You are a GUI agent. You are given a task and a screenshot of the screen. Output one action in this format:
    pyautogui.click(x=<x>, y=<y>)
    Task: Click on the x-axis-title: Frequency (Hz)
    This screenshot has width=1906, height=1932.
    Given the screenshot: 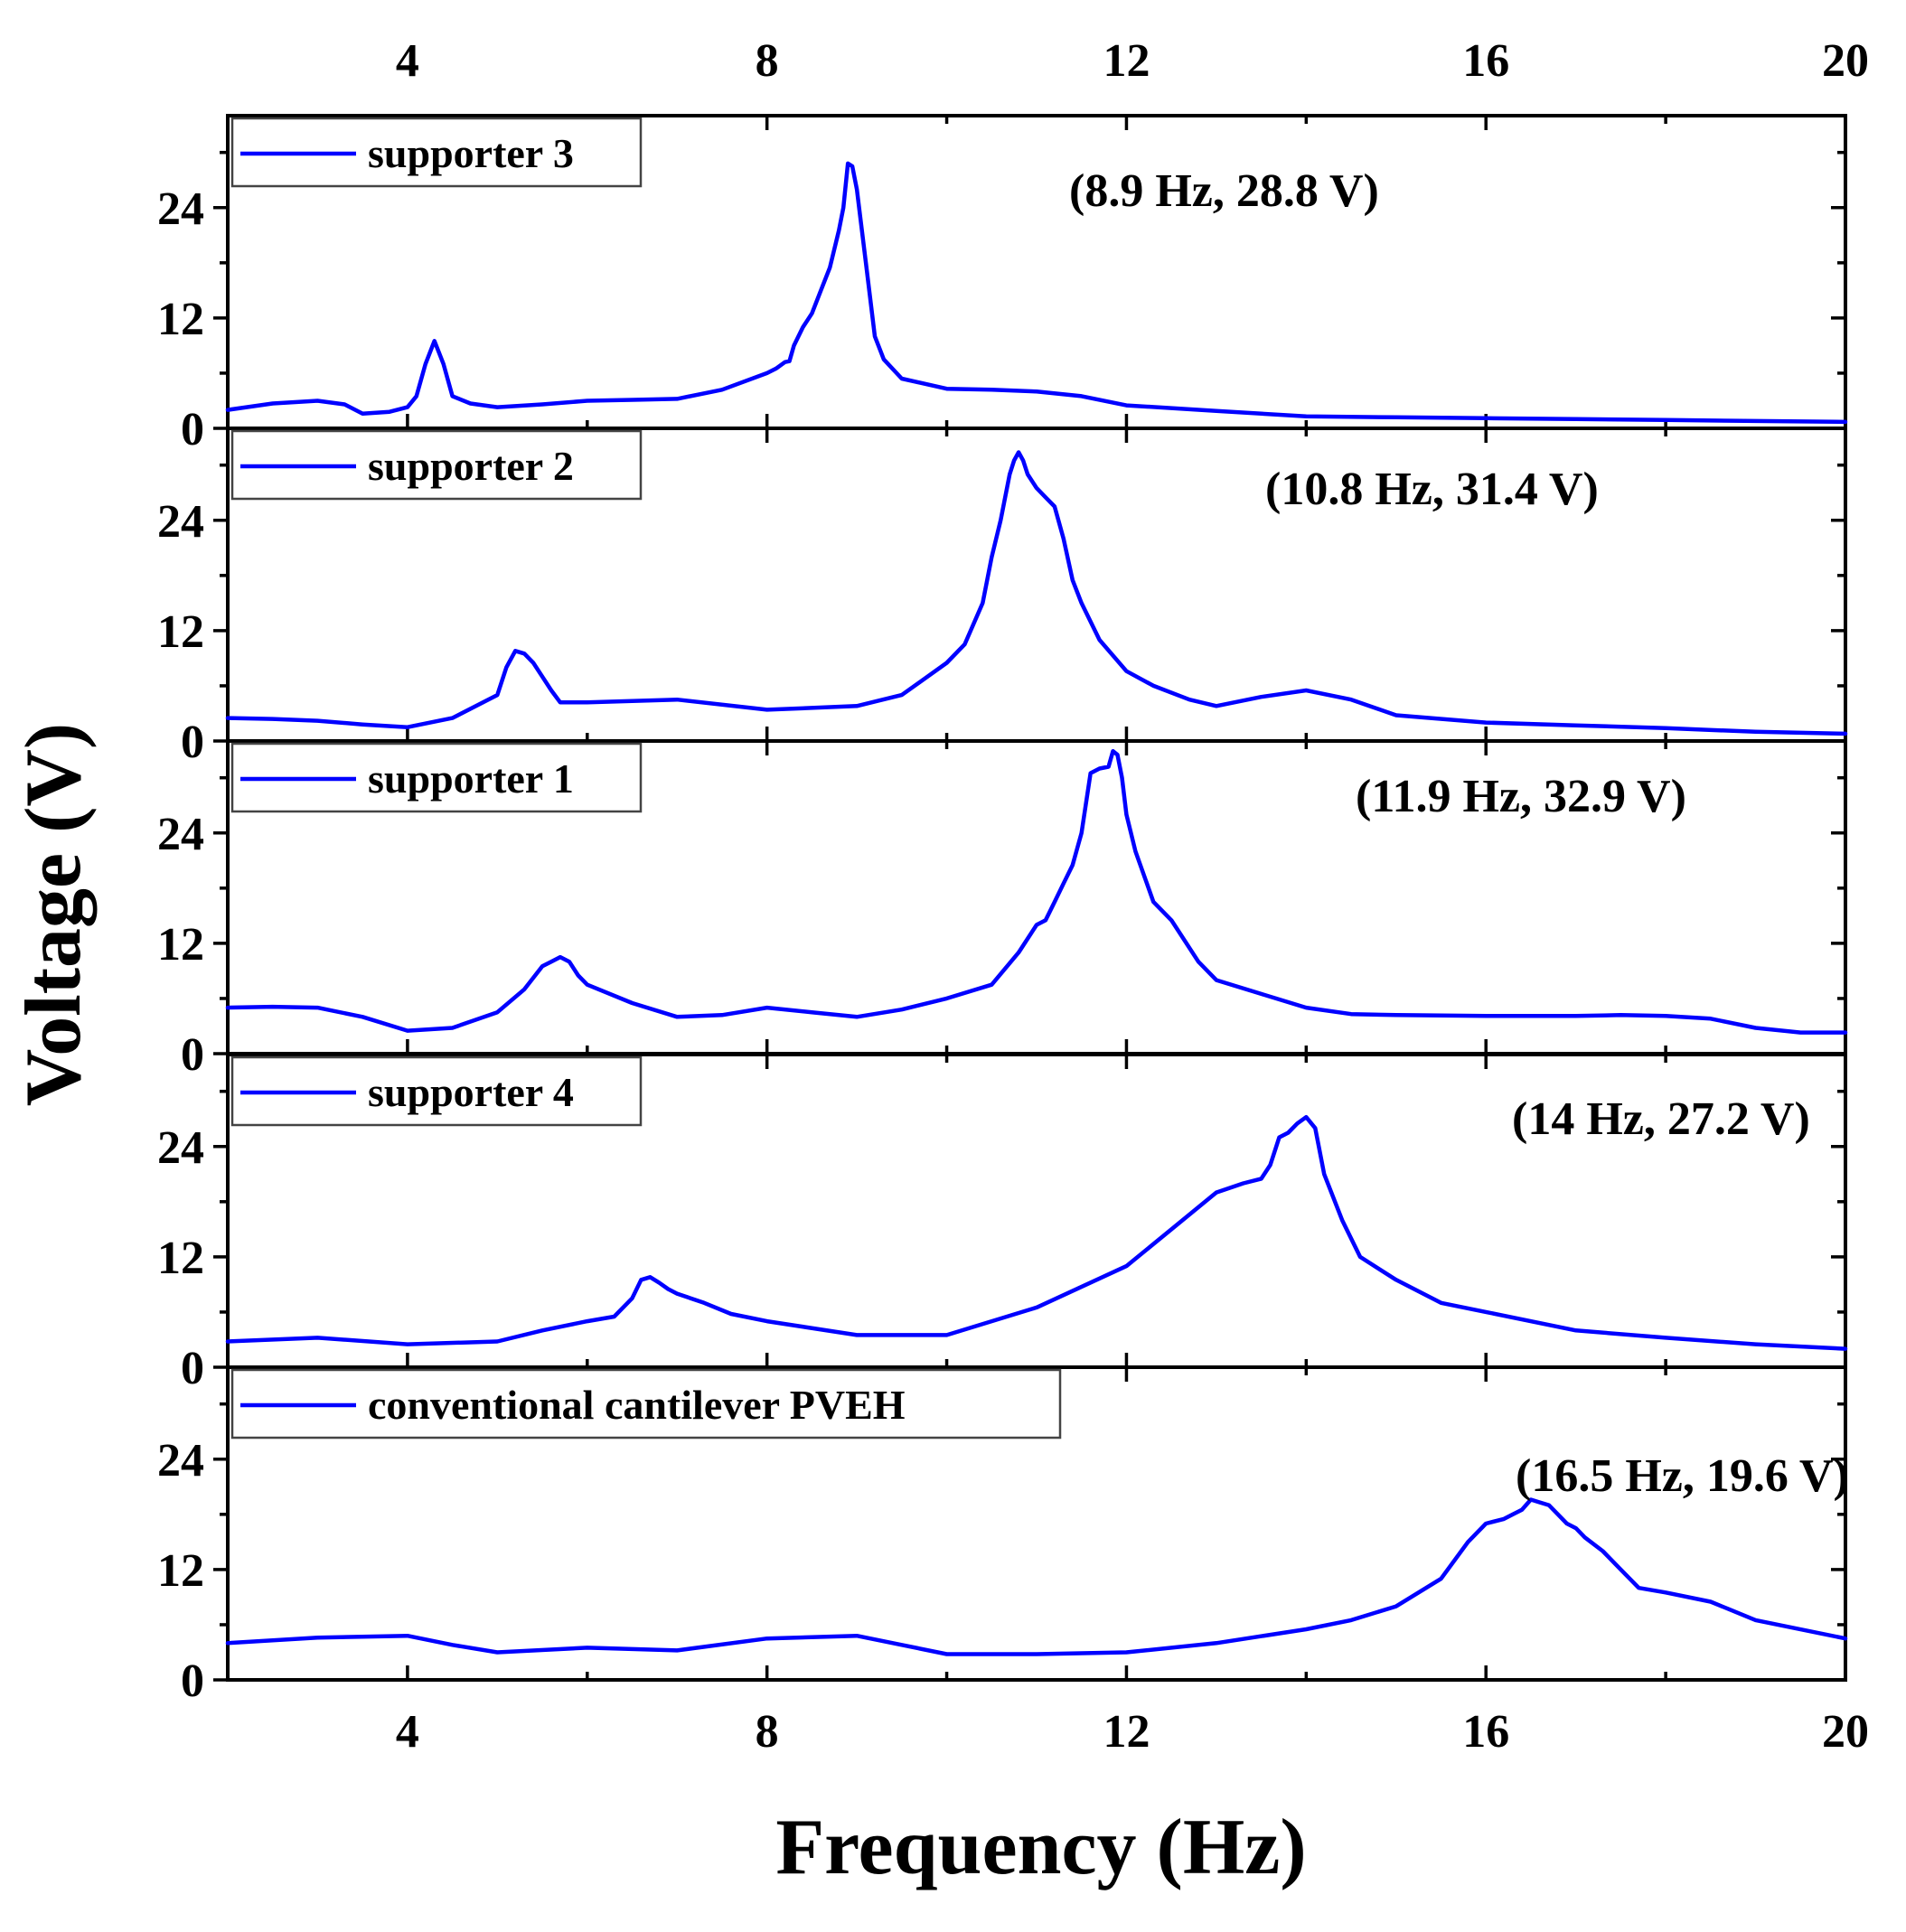 What is the action you would take?
    pyautogui.click(x=1040, y=1847)
    